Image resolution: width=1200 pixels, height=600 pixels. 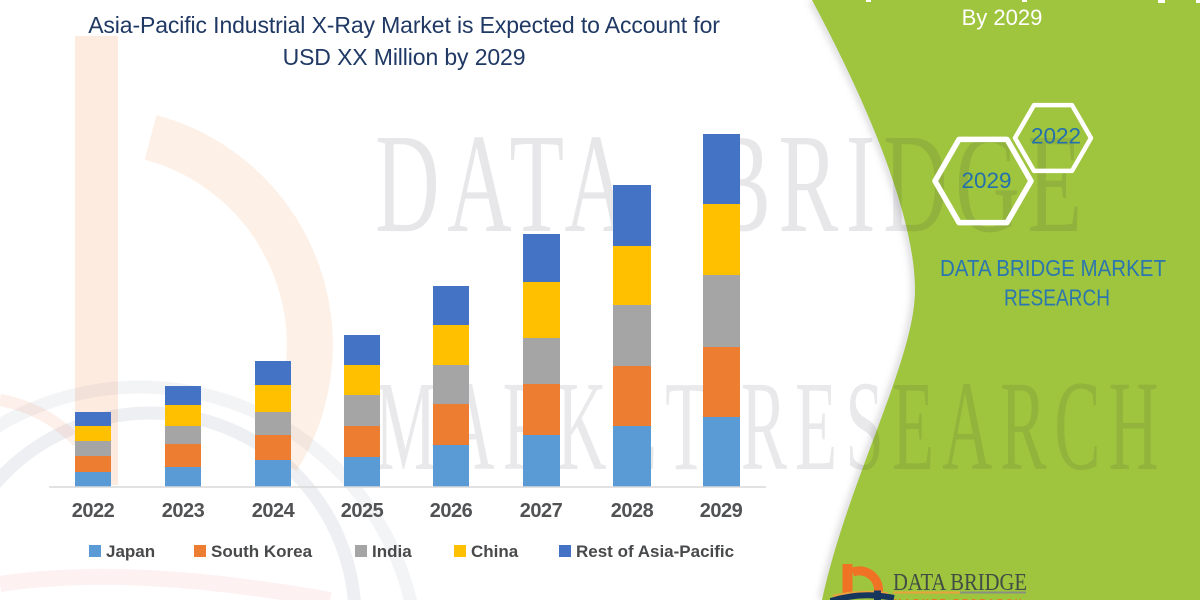 I want to click on svg-text: 2022, so click(x=1056, y=136).